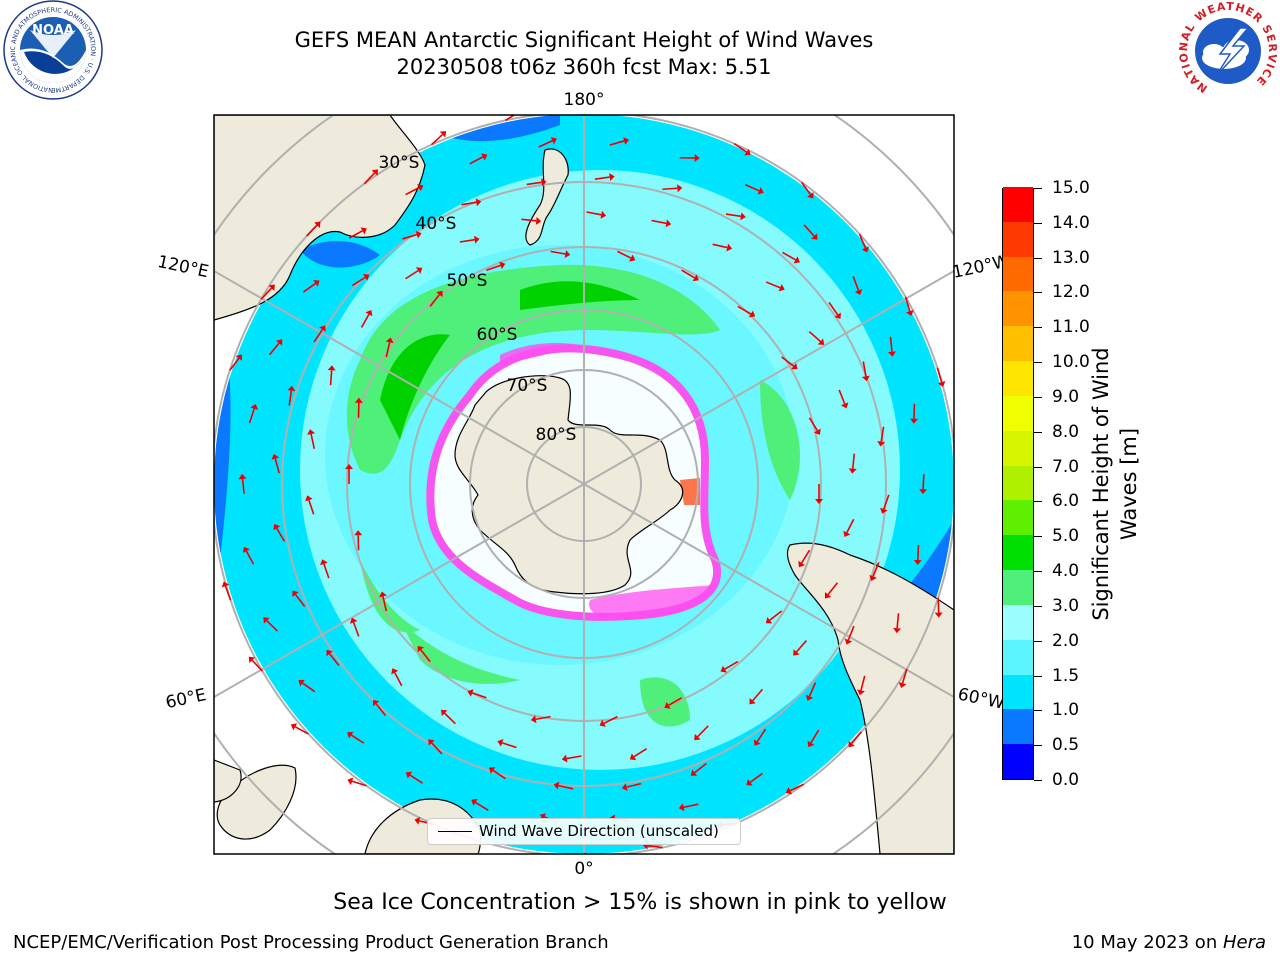 The height and width of the screenshot is (960, 1280). I want to click on colorbar-tick-label: 12.0, so click(1071, 292).